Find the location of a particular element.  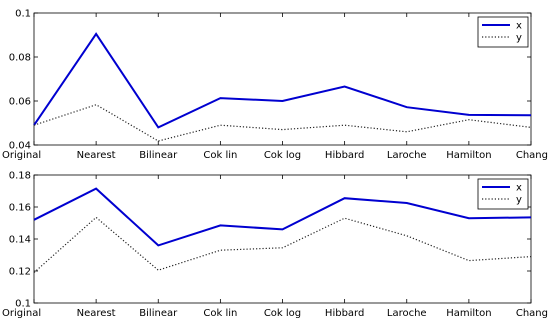

y-tick-label: 0.14 is located at coordinates (20, 240).